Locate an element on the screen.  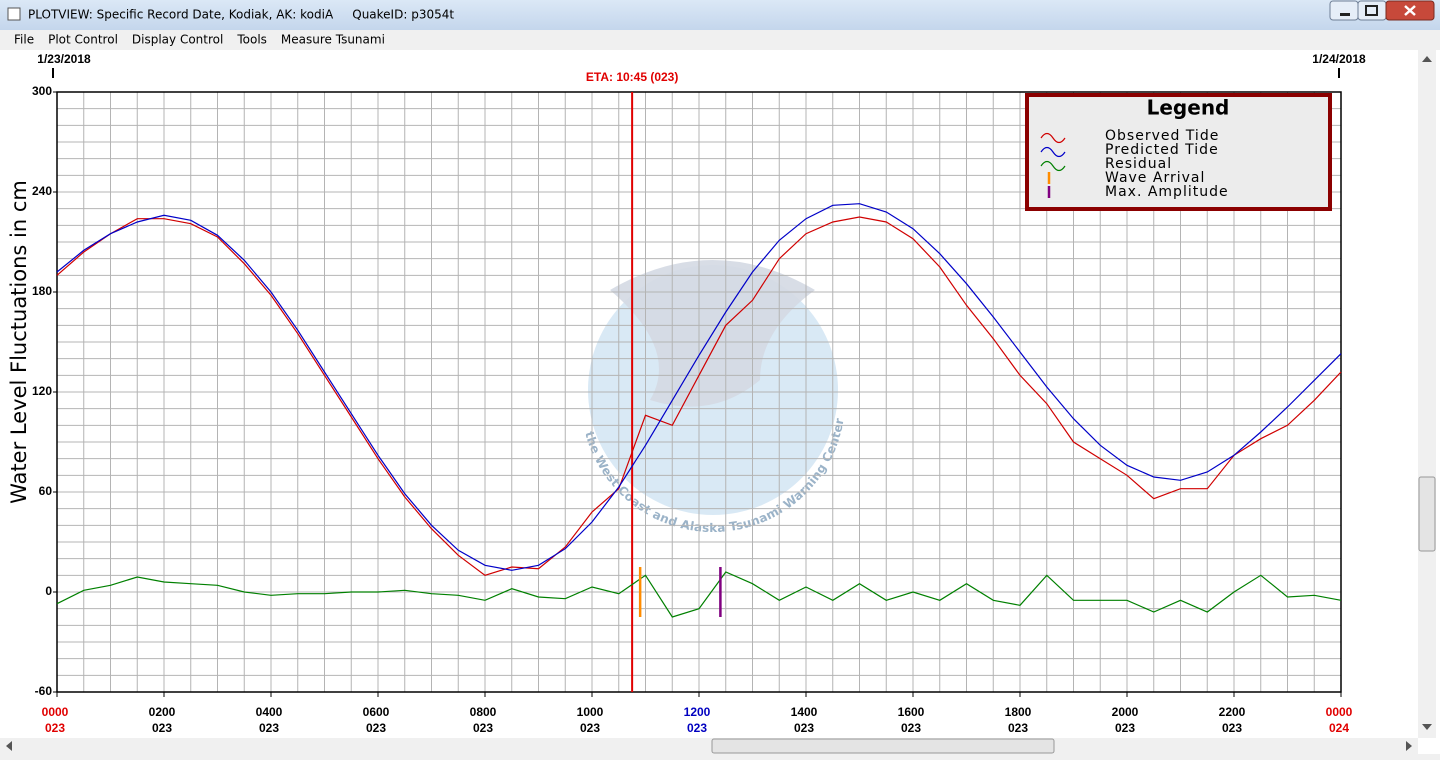
app-icon is located at coordinates (14, 14).